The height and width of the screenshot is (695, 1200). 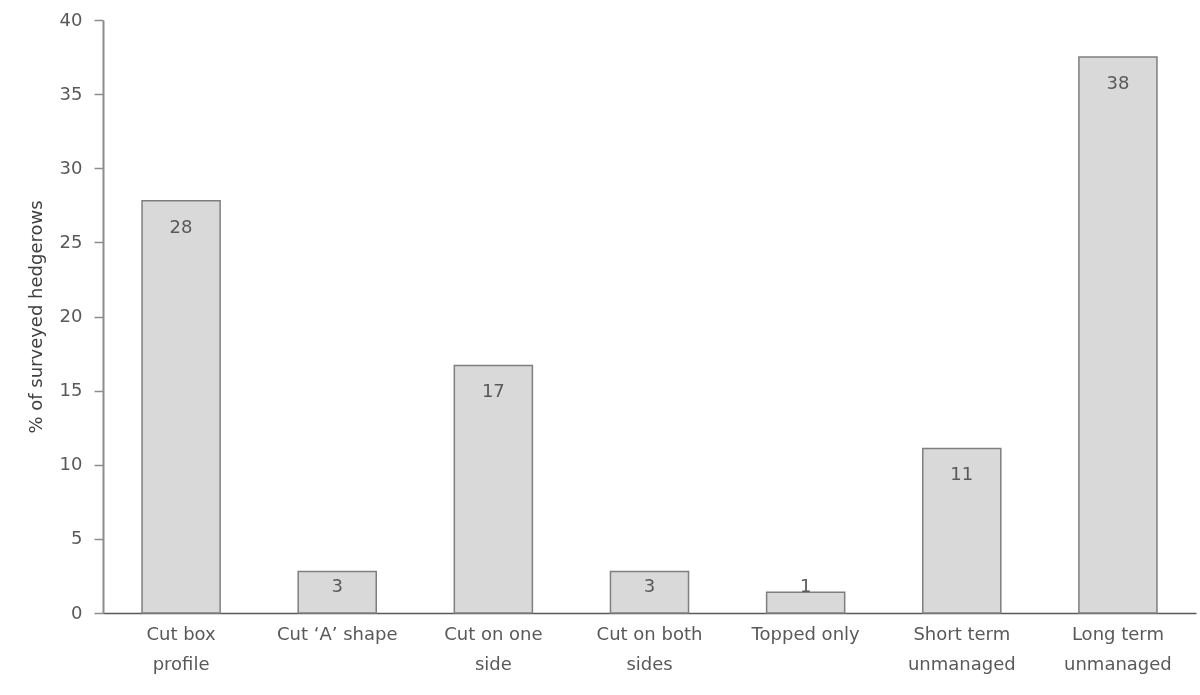 What do you see at coordinates (337, 633) in the screenshot?
I see `x-tick-label: Cut ‘A’ shape` at bounding box center [337, 633].